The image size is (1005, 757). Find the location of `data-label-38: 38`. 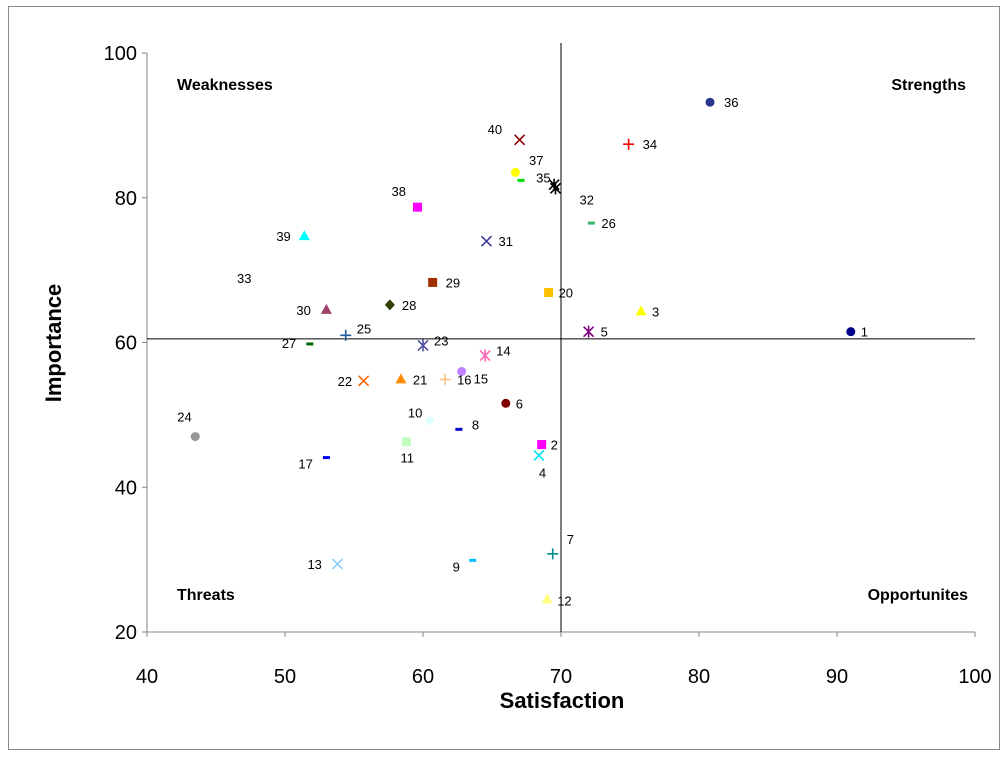

data-label-38: 38 is located at coordinates (398, 191).